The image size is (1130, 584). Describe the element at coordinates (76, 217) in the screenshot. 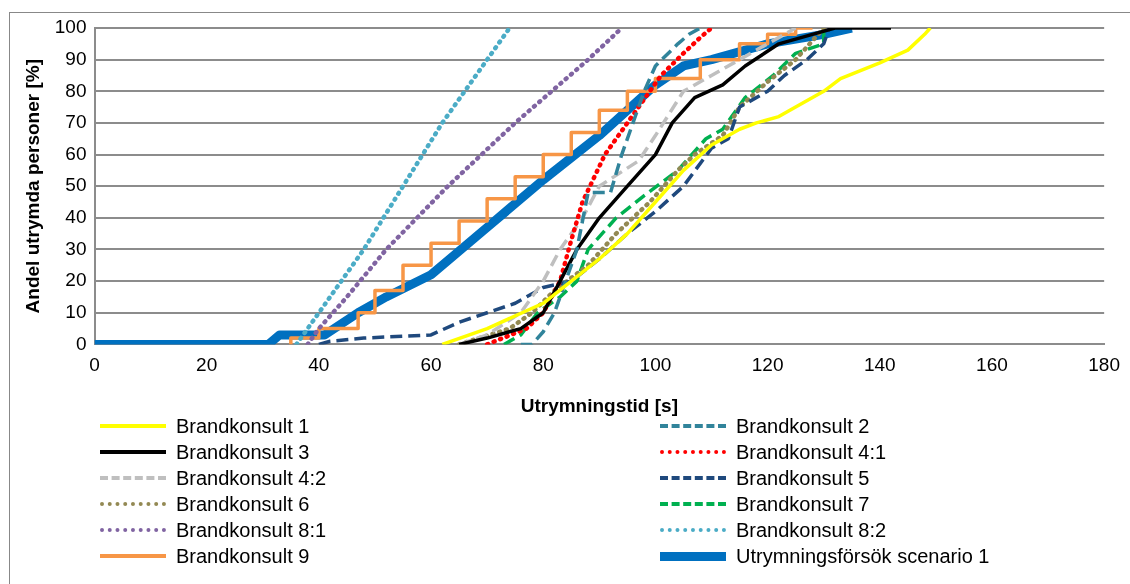

I see `y-tick-label: 40` at that location.